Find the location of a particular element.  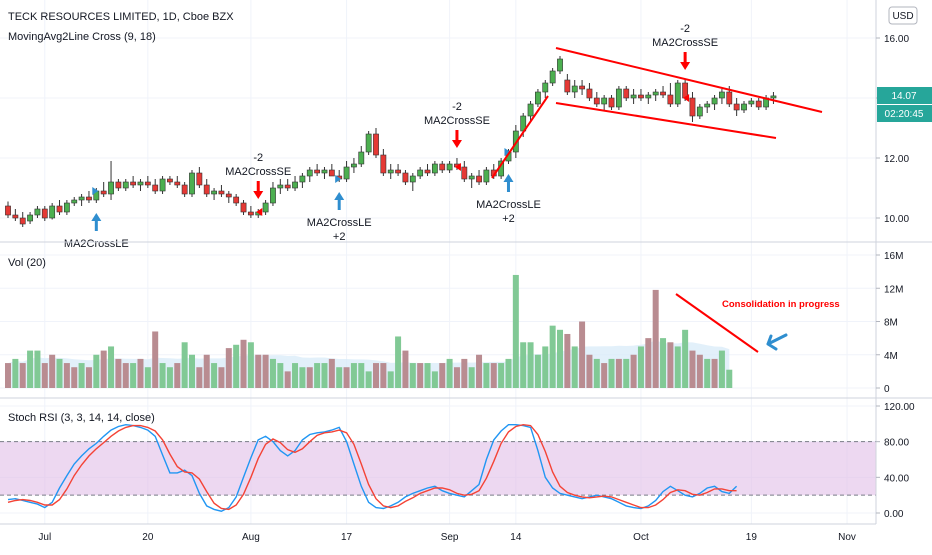

stoch-k-line is located at coordinates (372, 467).